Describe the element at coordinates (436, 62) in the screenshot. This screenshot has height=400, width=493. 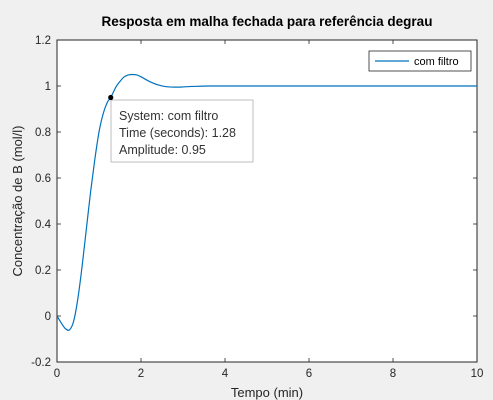
I see `legend-entry-com-filtro: com filtro` at that location.